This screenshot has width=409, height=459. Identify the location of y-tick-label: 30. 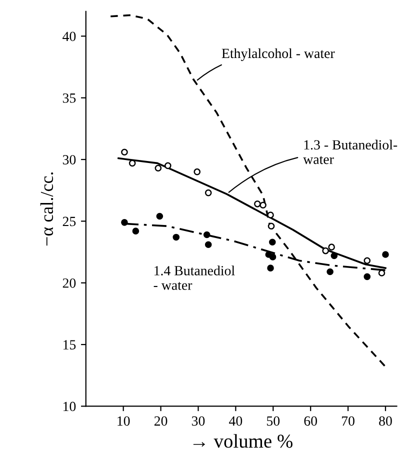
(69, 159).